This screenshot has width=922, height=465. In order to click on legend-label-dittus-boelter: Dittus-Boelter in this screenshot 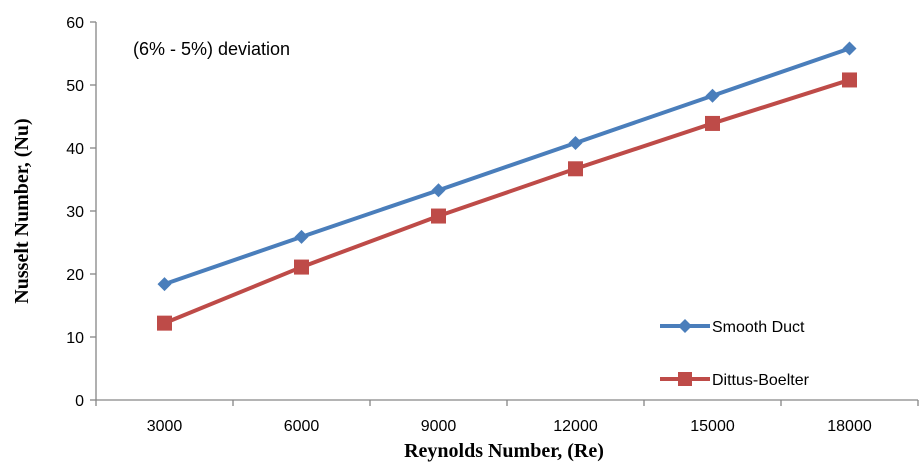, I will do `click(761, 380)`.